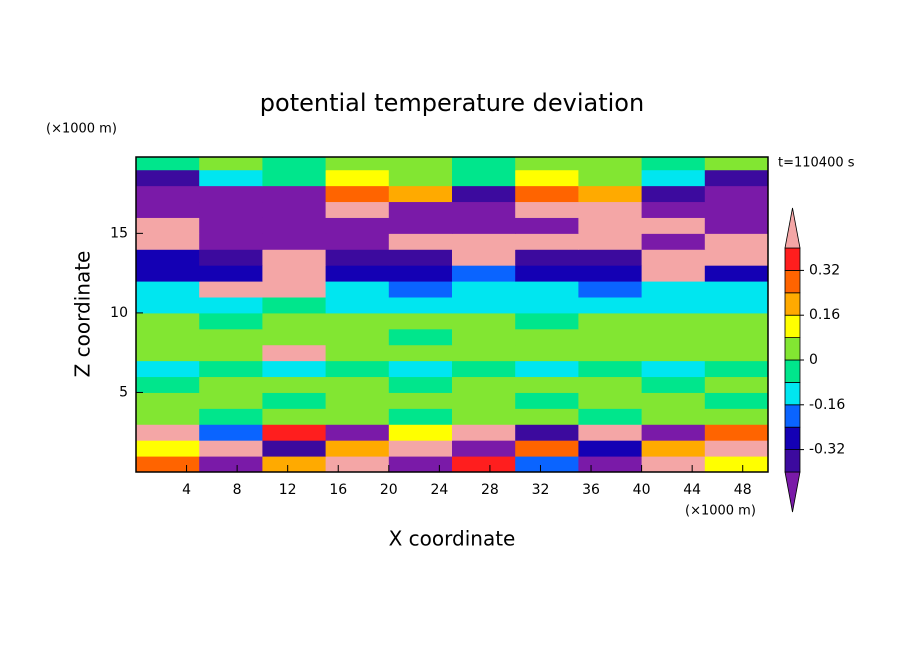  Describe the element at coordinates (816, 163) in the screenshot. I see `time-label: t=110400 s` at that location.